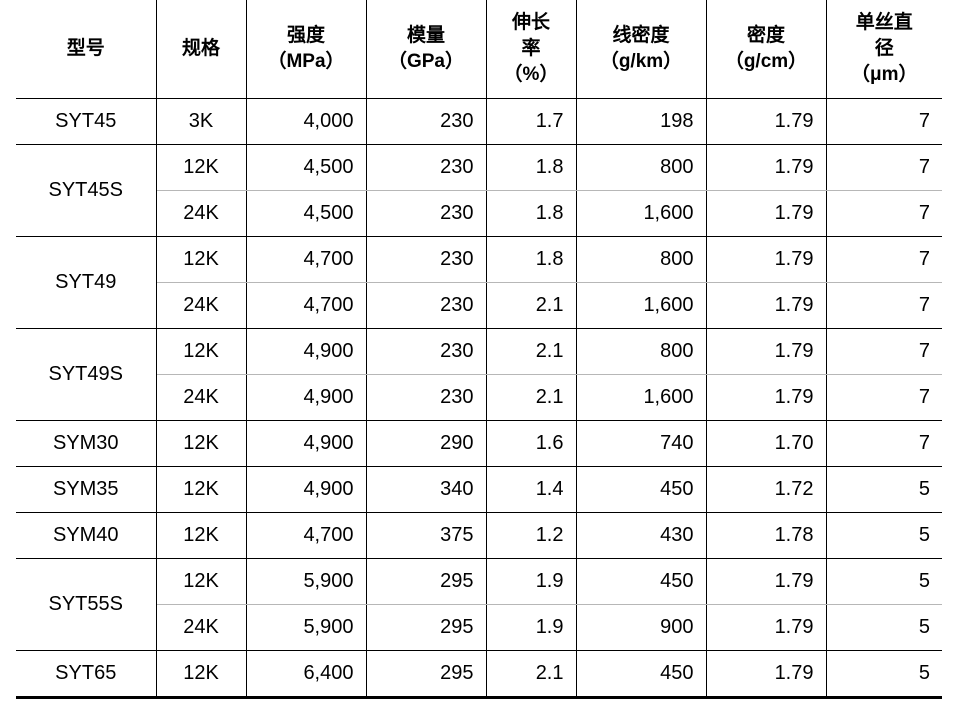 The height and width of the screenshot is (704, 954). What do you see at coordinates (766, 49) in the screenshot?
I see `header-density: 密度 （g/cm）` at bounding box center [766, 49].